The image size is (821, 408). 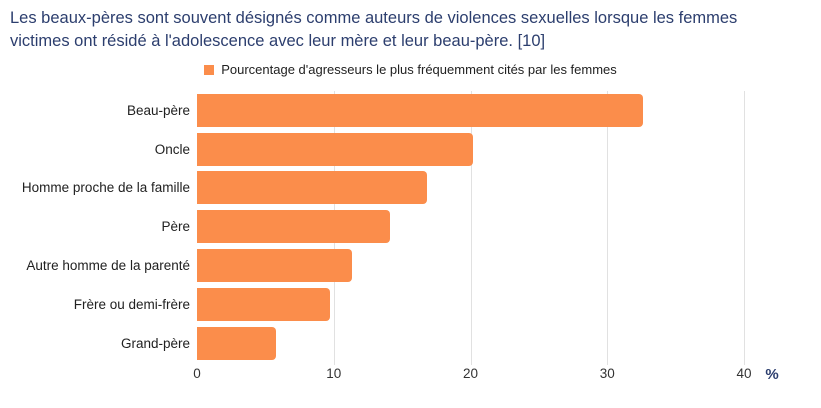 What do you see at coordinates (155, 343) in the screenshot?
I see `category-label: Grand-père` at bounding box center [155, 343].